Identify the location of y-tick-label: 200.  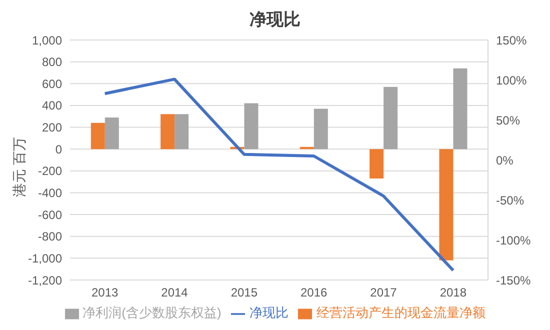
(52, 127).